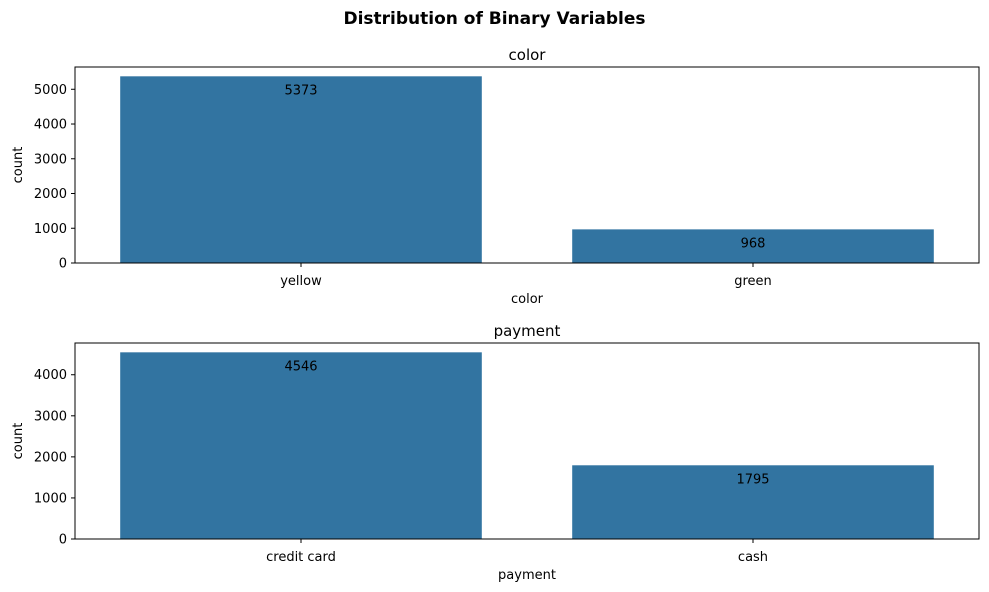 The image size is (989, 592). Describe the element at coordinates (494, 19) in the screenshot. I see `chart-suptitle: Distribution of Binary Variables` at that location.